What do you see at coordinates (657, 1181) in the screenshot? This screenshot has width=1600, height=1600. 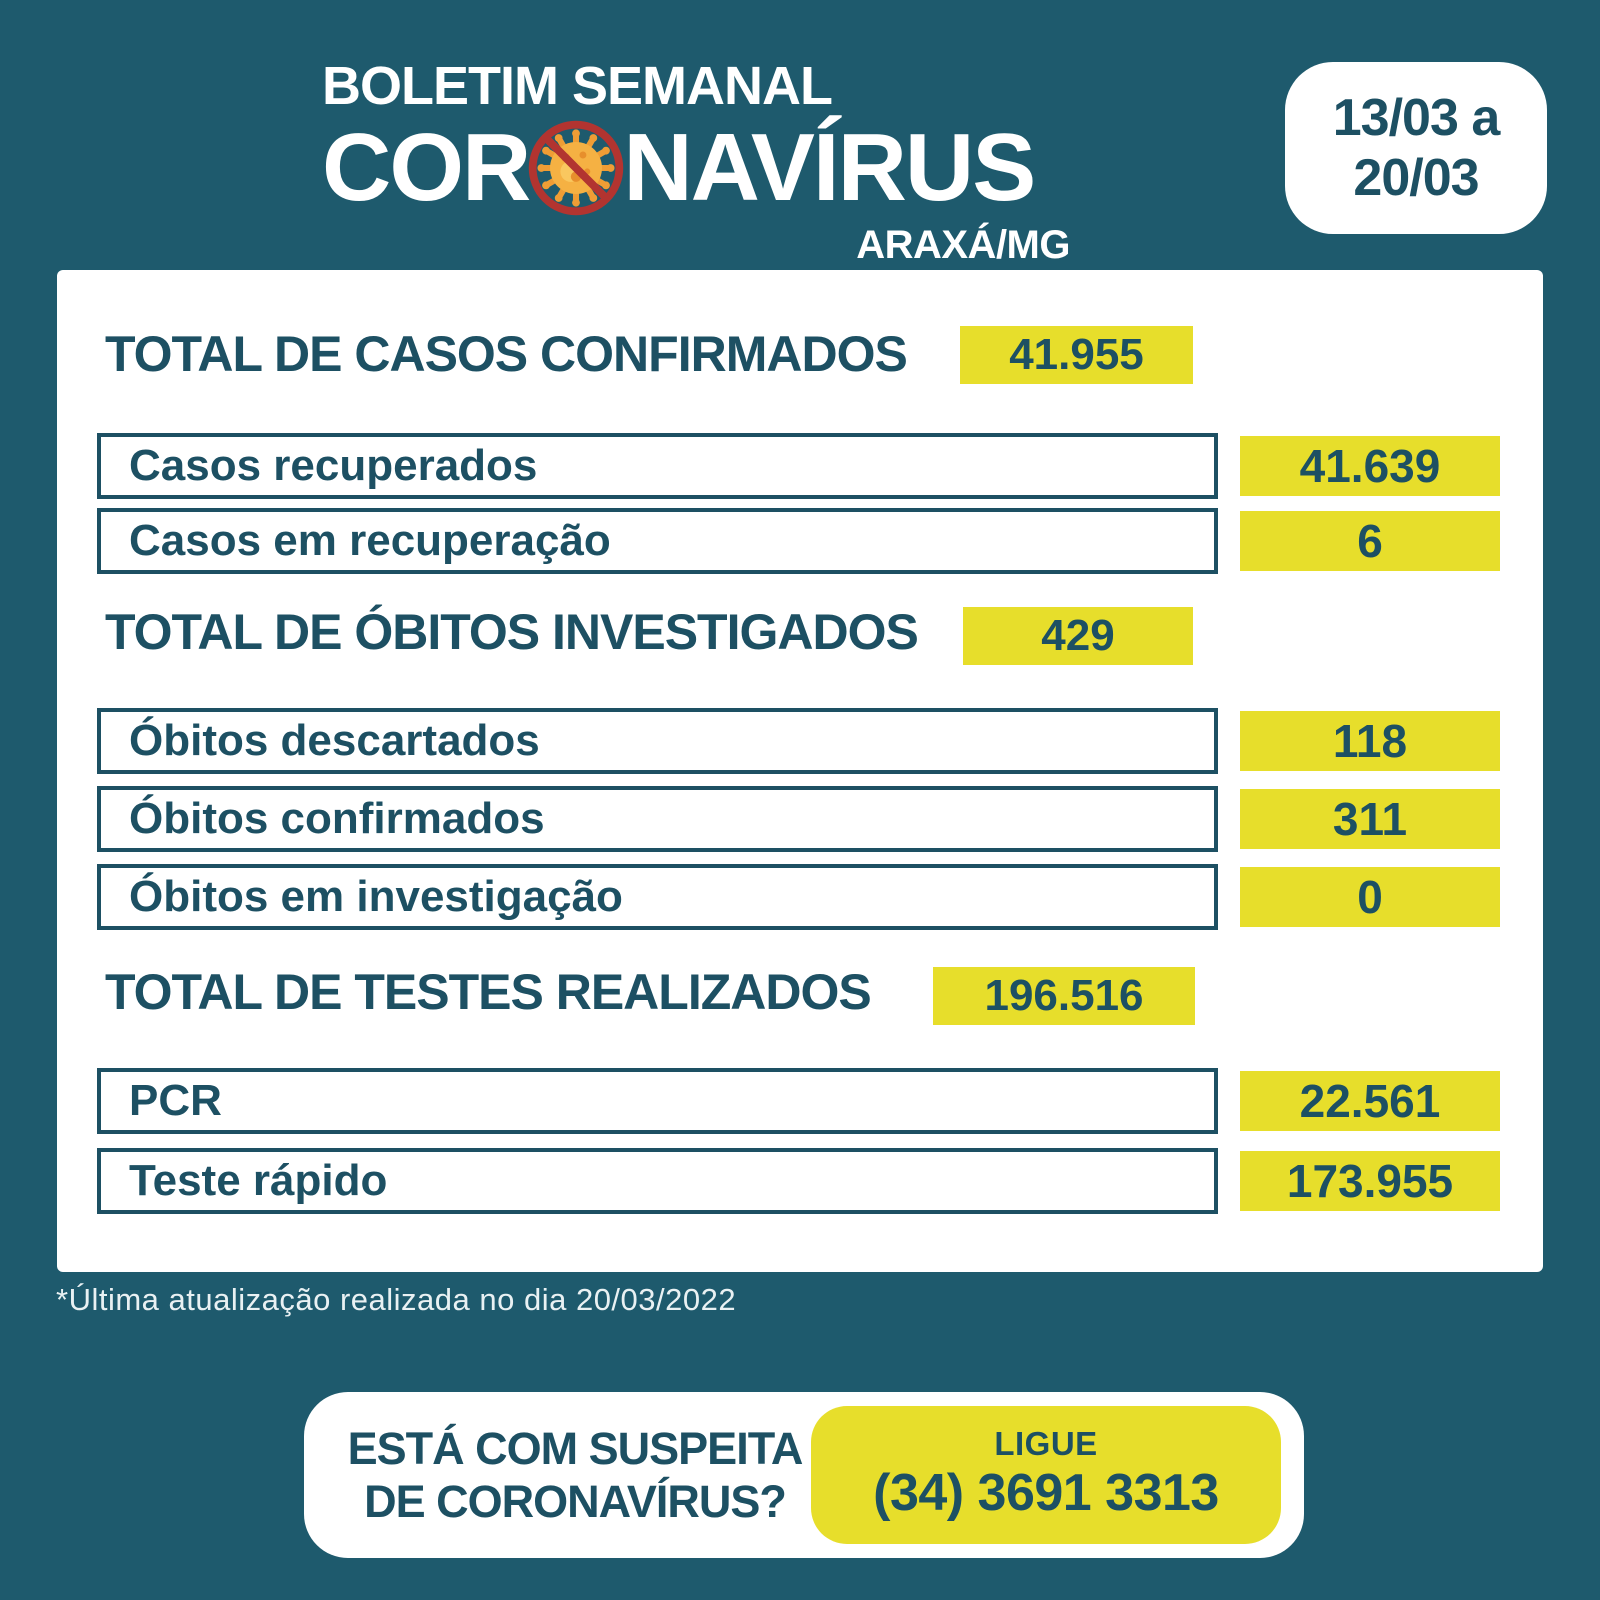 I see `row-teste-rapido: Teste rápido` at bounding box center [657, 1181].